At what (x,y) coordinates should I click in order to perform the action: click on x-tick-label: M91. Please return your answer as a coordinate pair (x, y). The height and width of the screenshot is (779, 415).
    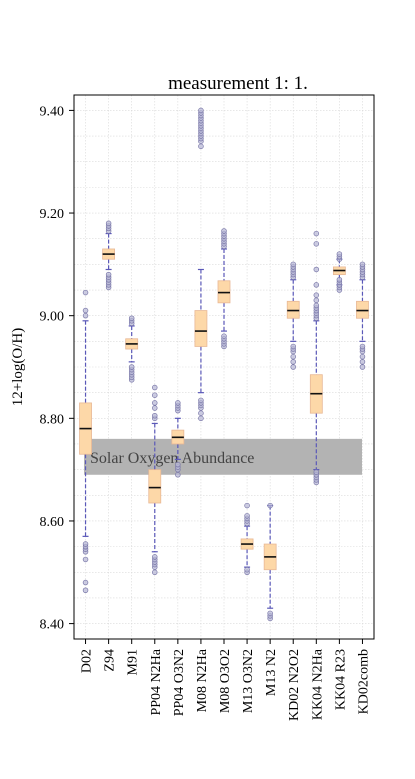
    Looking at the image, I should click on (133, 662).